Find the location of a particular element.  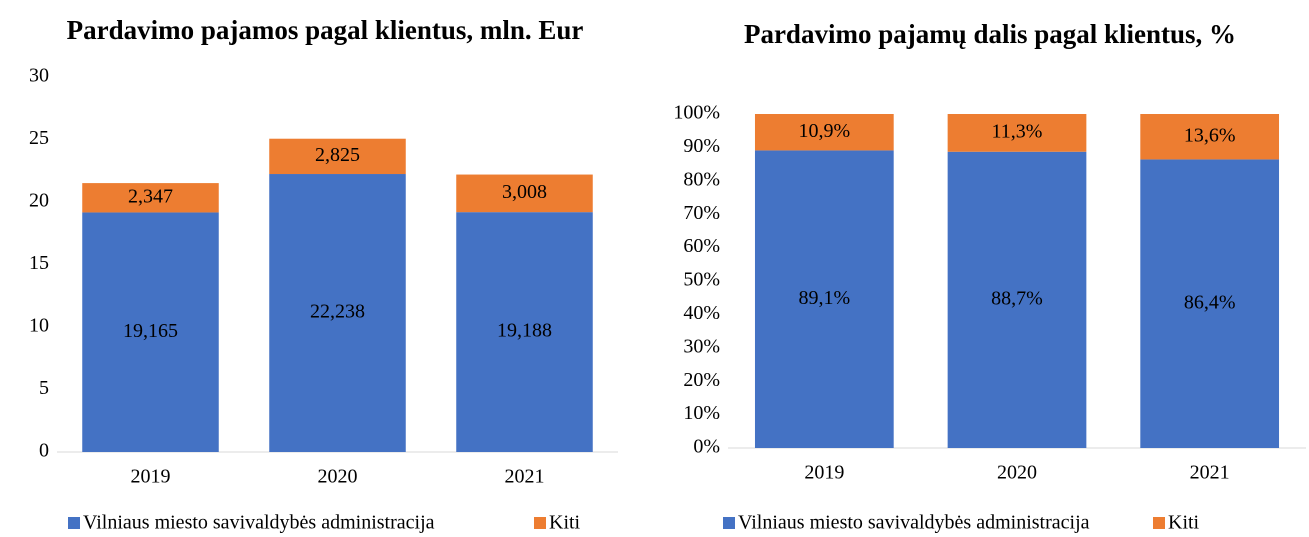

data-label: 22,238 is located at coordinates (337, 312).